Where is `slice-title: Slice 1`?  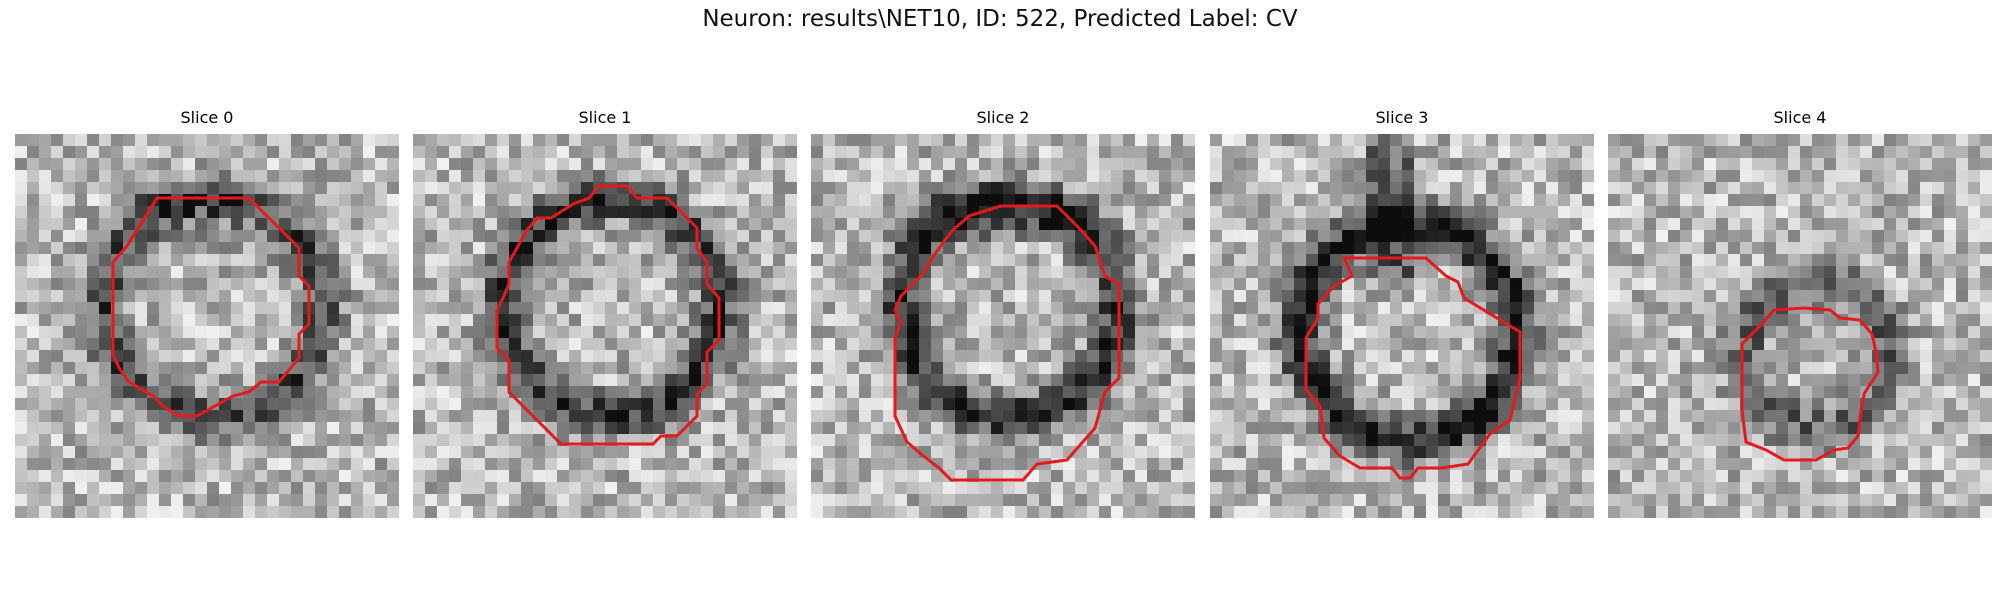 slice-title: Slice 1 is located at coordinates (605, 117).